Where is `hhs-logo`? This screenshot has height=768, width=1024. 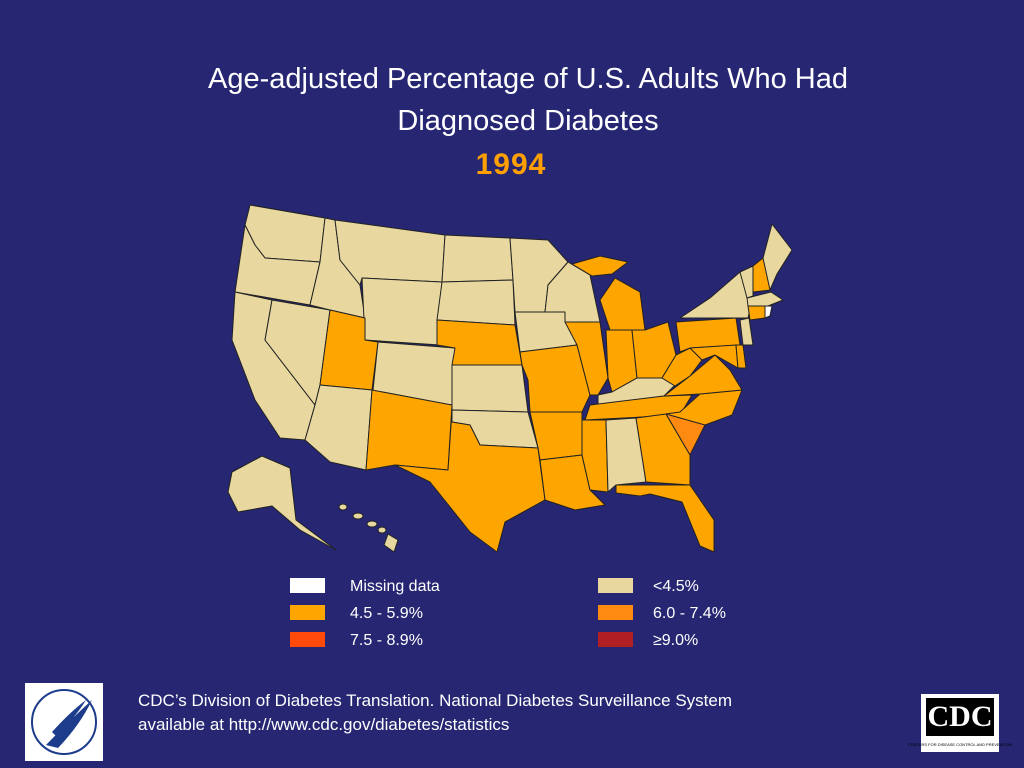
hhs-logo is located at coordinates (64, 722).